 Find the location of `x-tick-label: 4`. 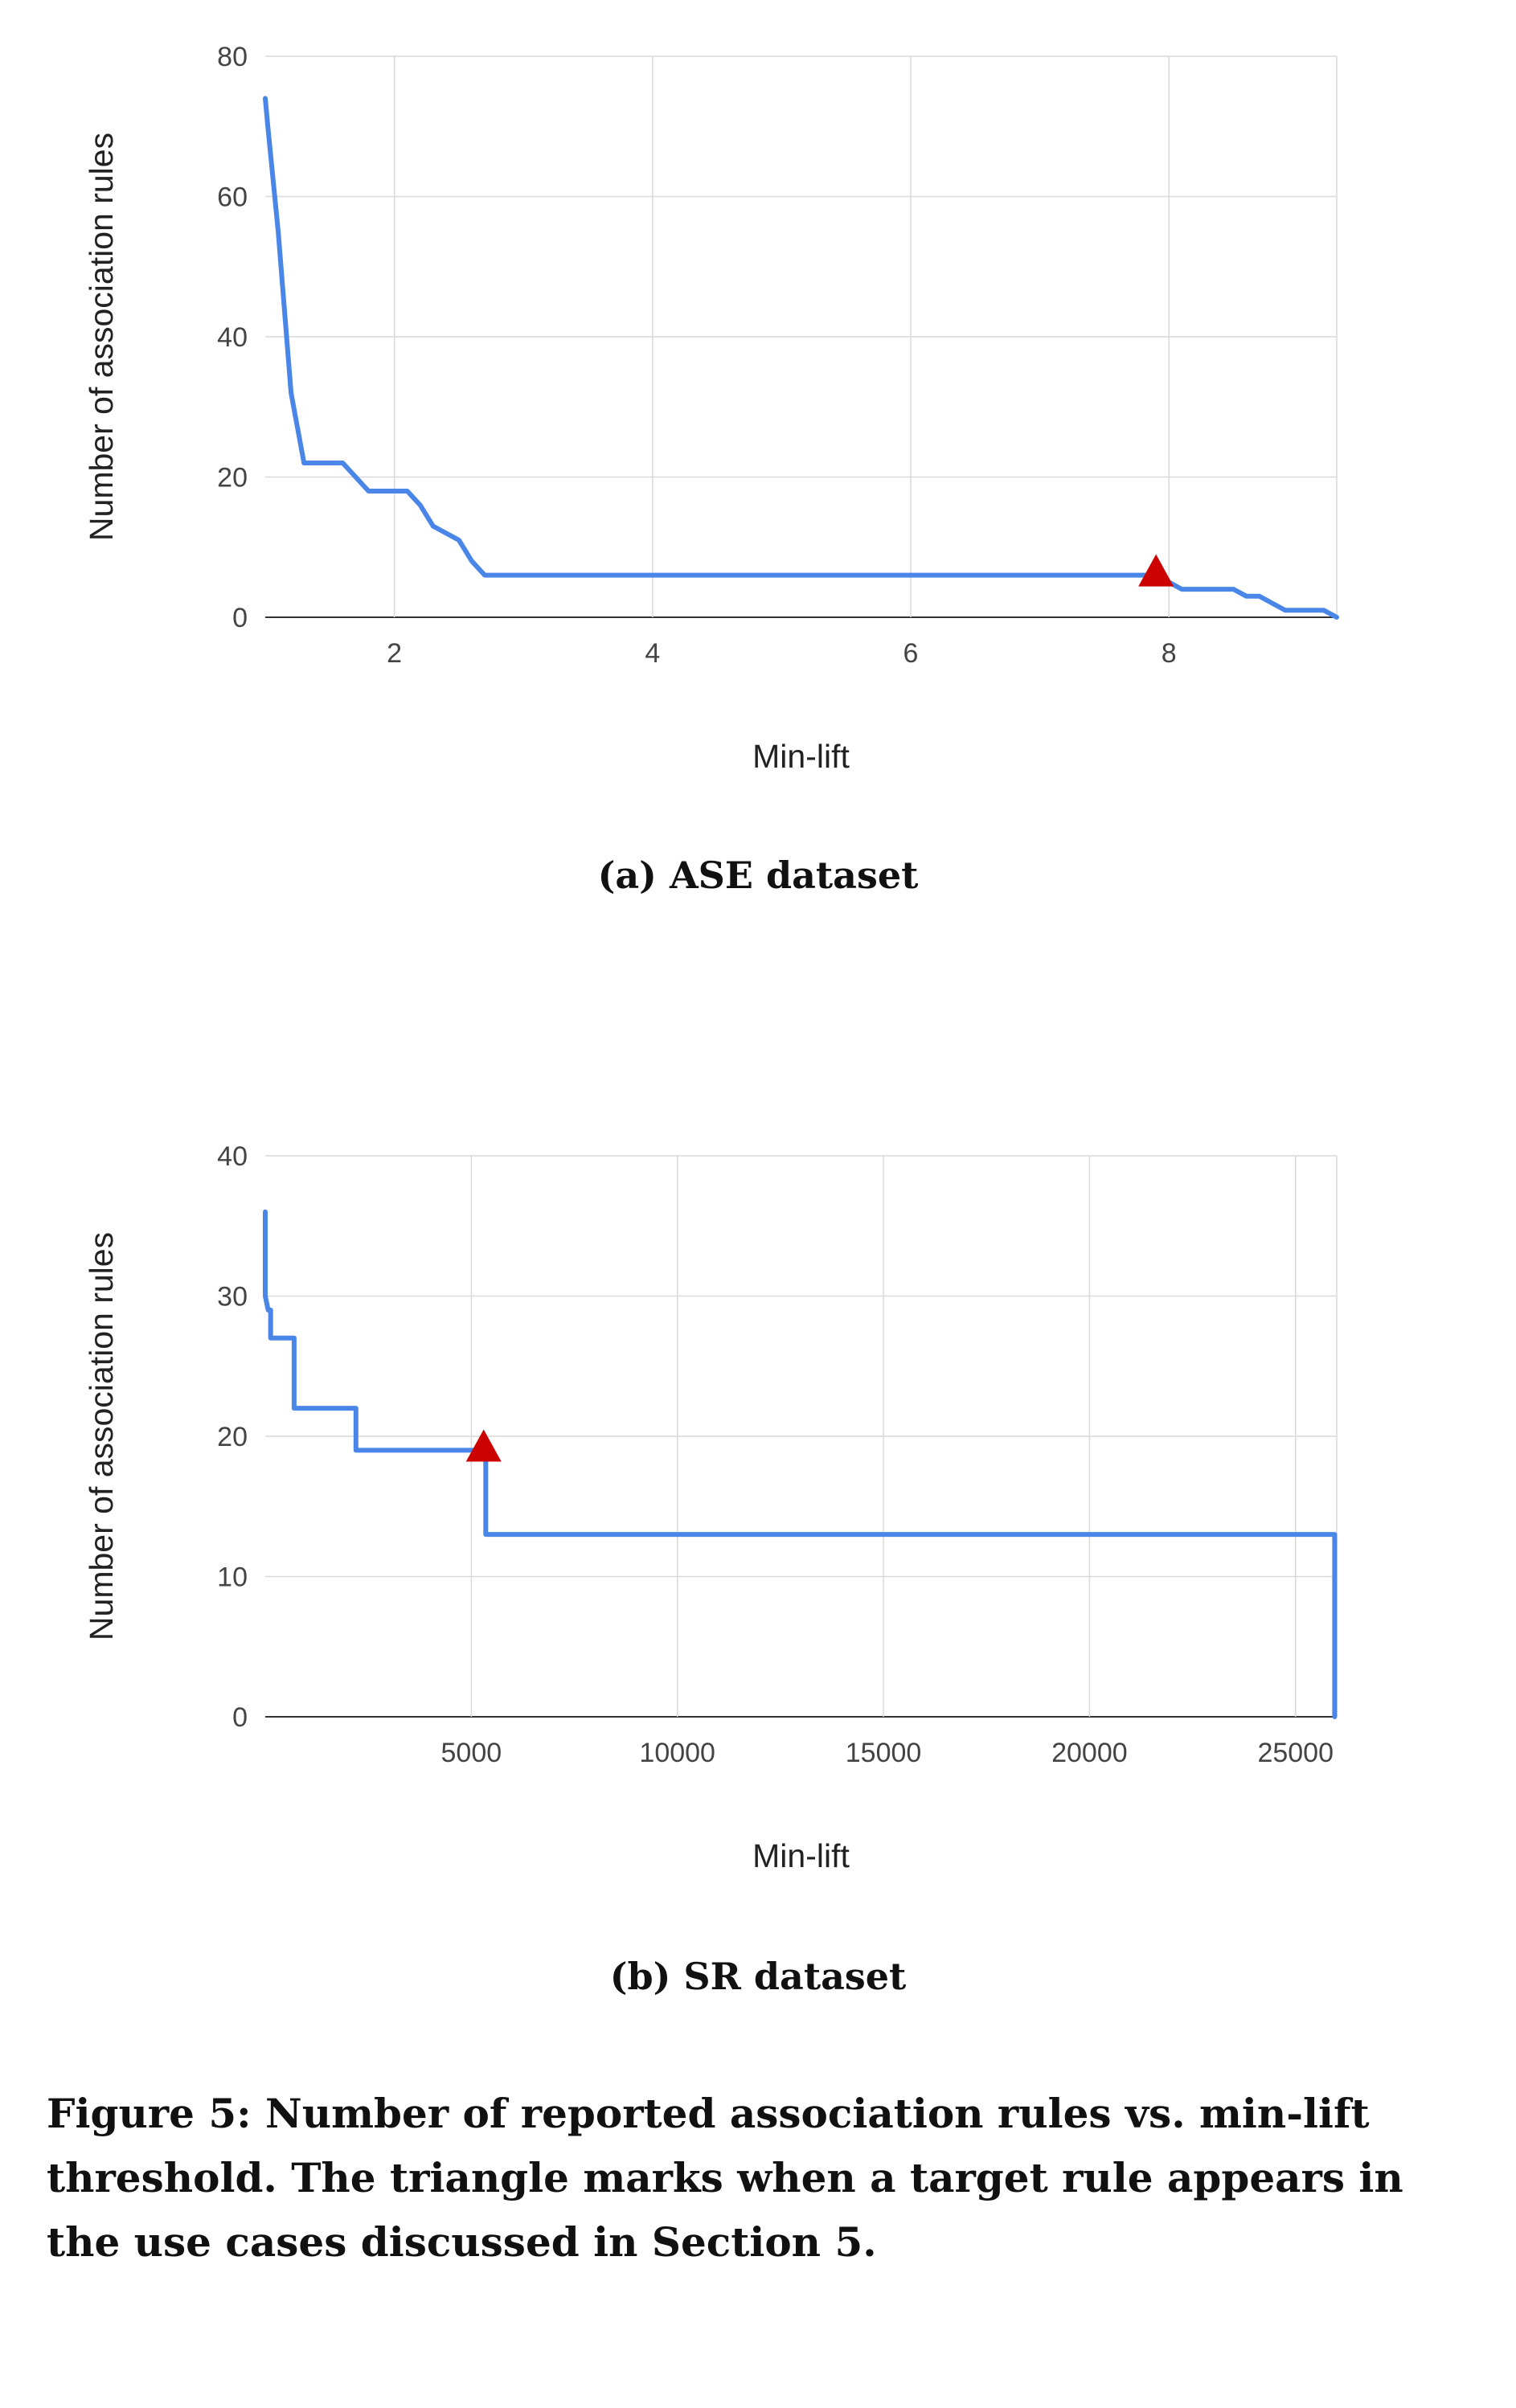

x-tick-label: 4 is located at coordinates (652, 653).